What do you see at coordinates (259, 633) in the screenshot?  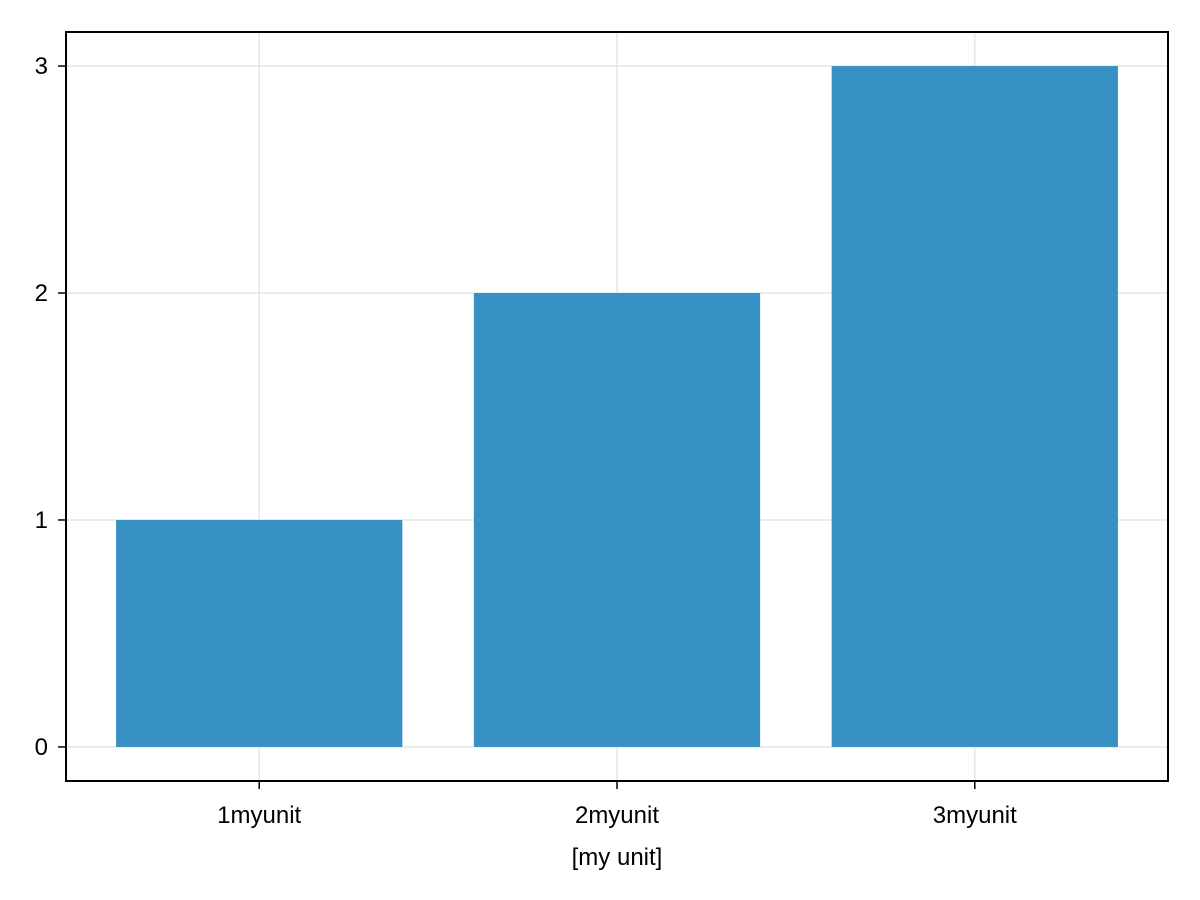 I see `bar-1myunit` at bounding box center [259, 633].